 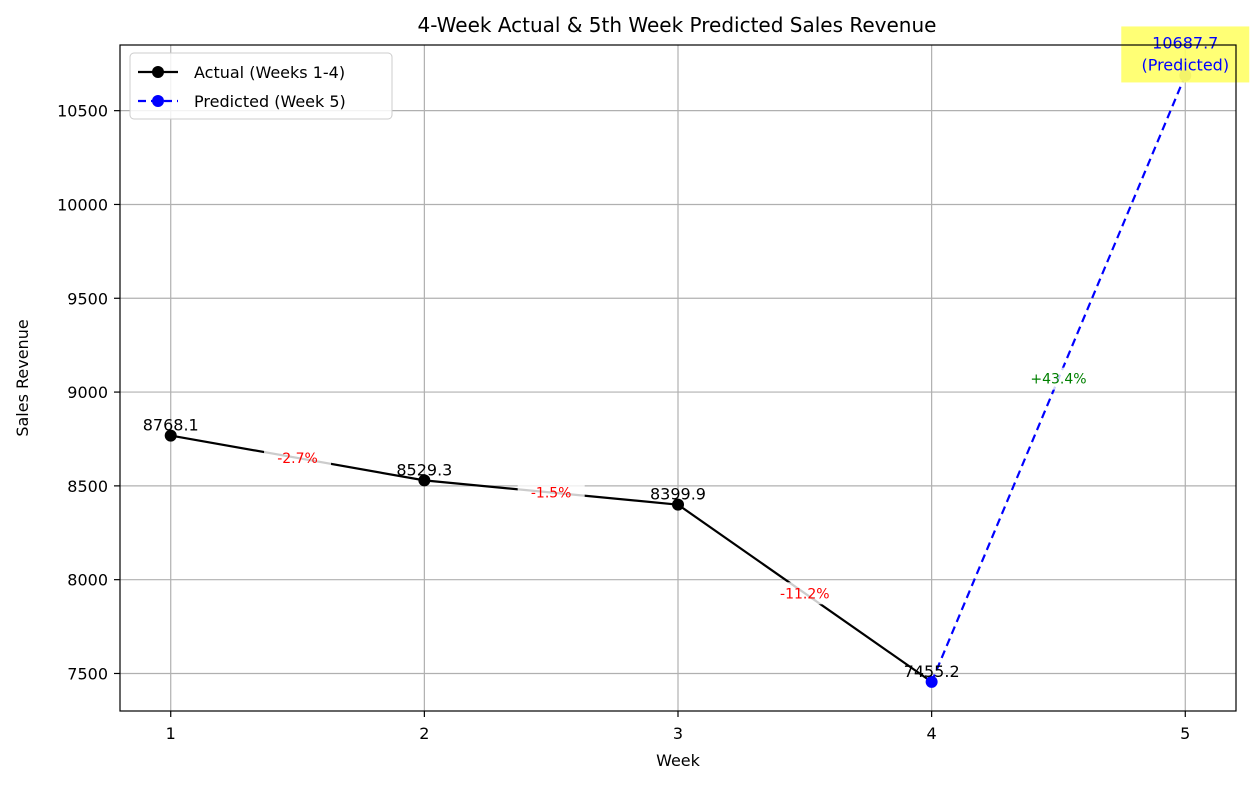 I want to click on y-axis-ticks: 7500 8000 8500 9000 9500 10000 10500, so click(x=88, y=392).